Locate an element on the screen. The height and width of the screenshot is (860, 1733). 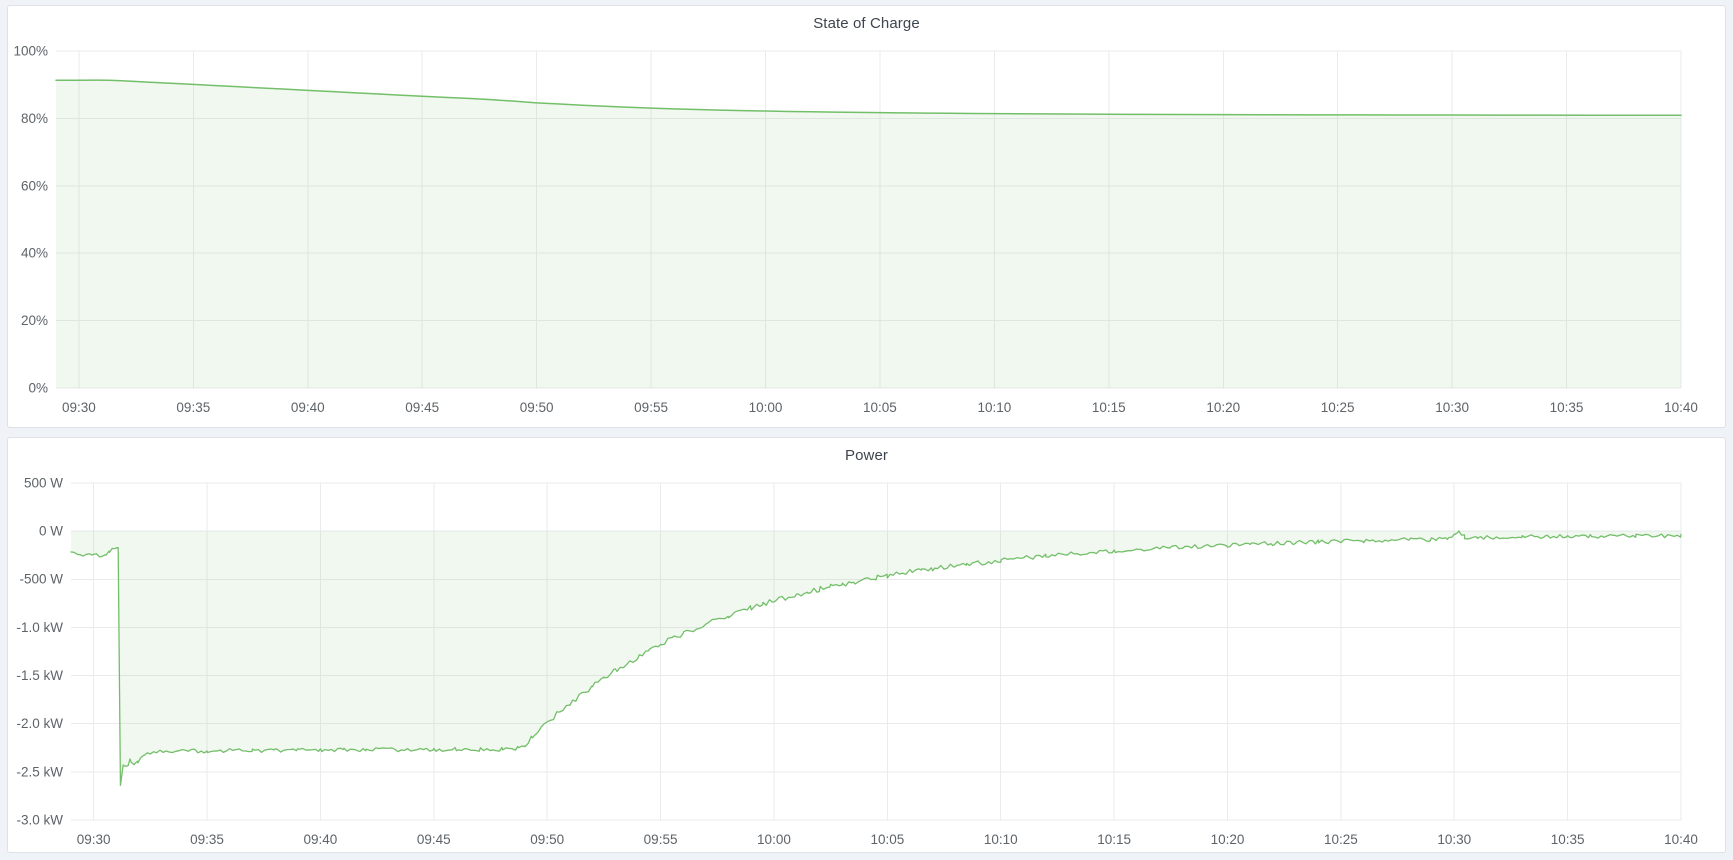
svg-text: 80% is located at coordinates (34, 118).